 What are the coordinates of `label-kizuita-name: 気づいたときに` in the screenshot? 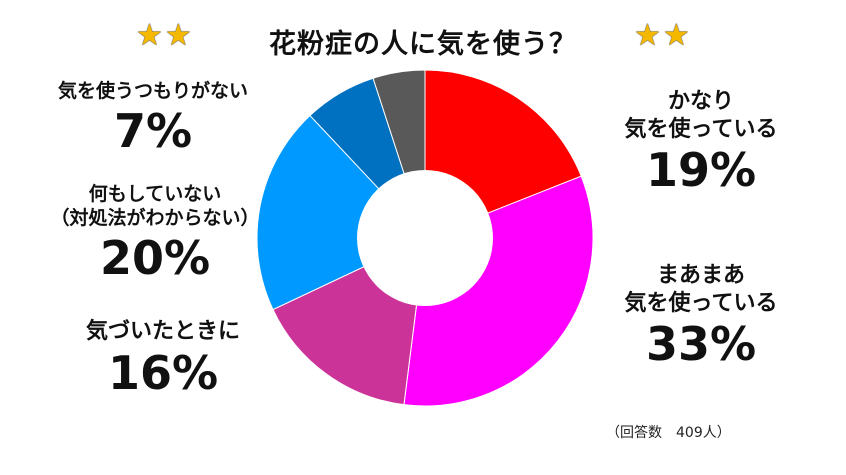 It's located at (162, 331).